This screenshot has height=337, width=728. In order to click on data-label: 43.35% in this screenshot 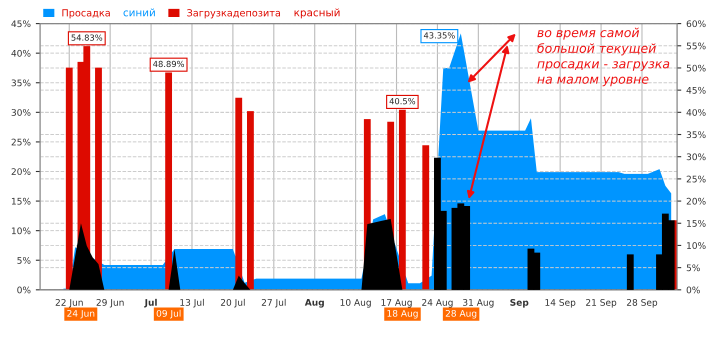, I will do `click(439, 35)`.